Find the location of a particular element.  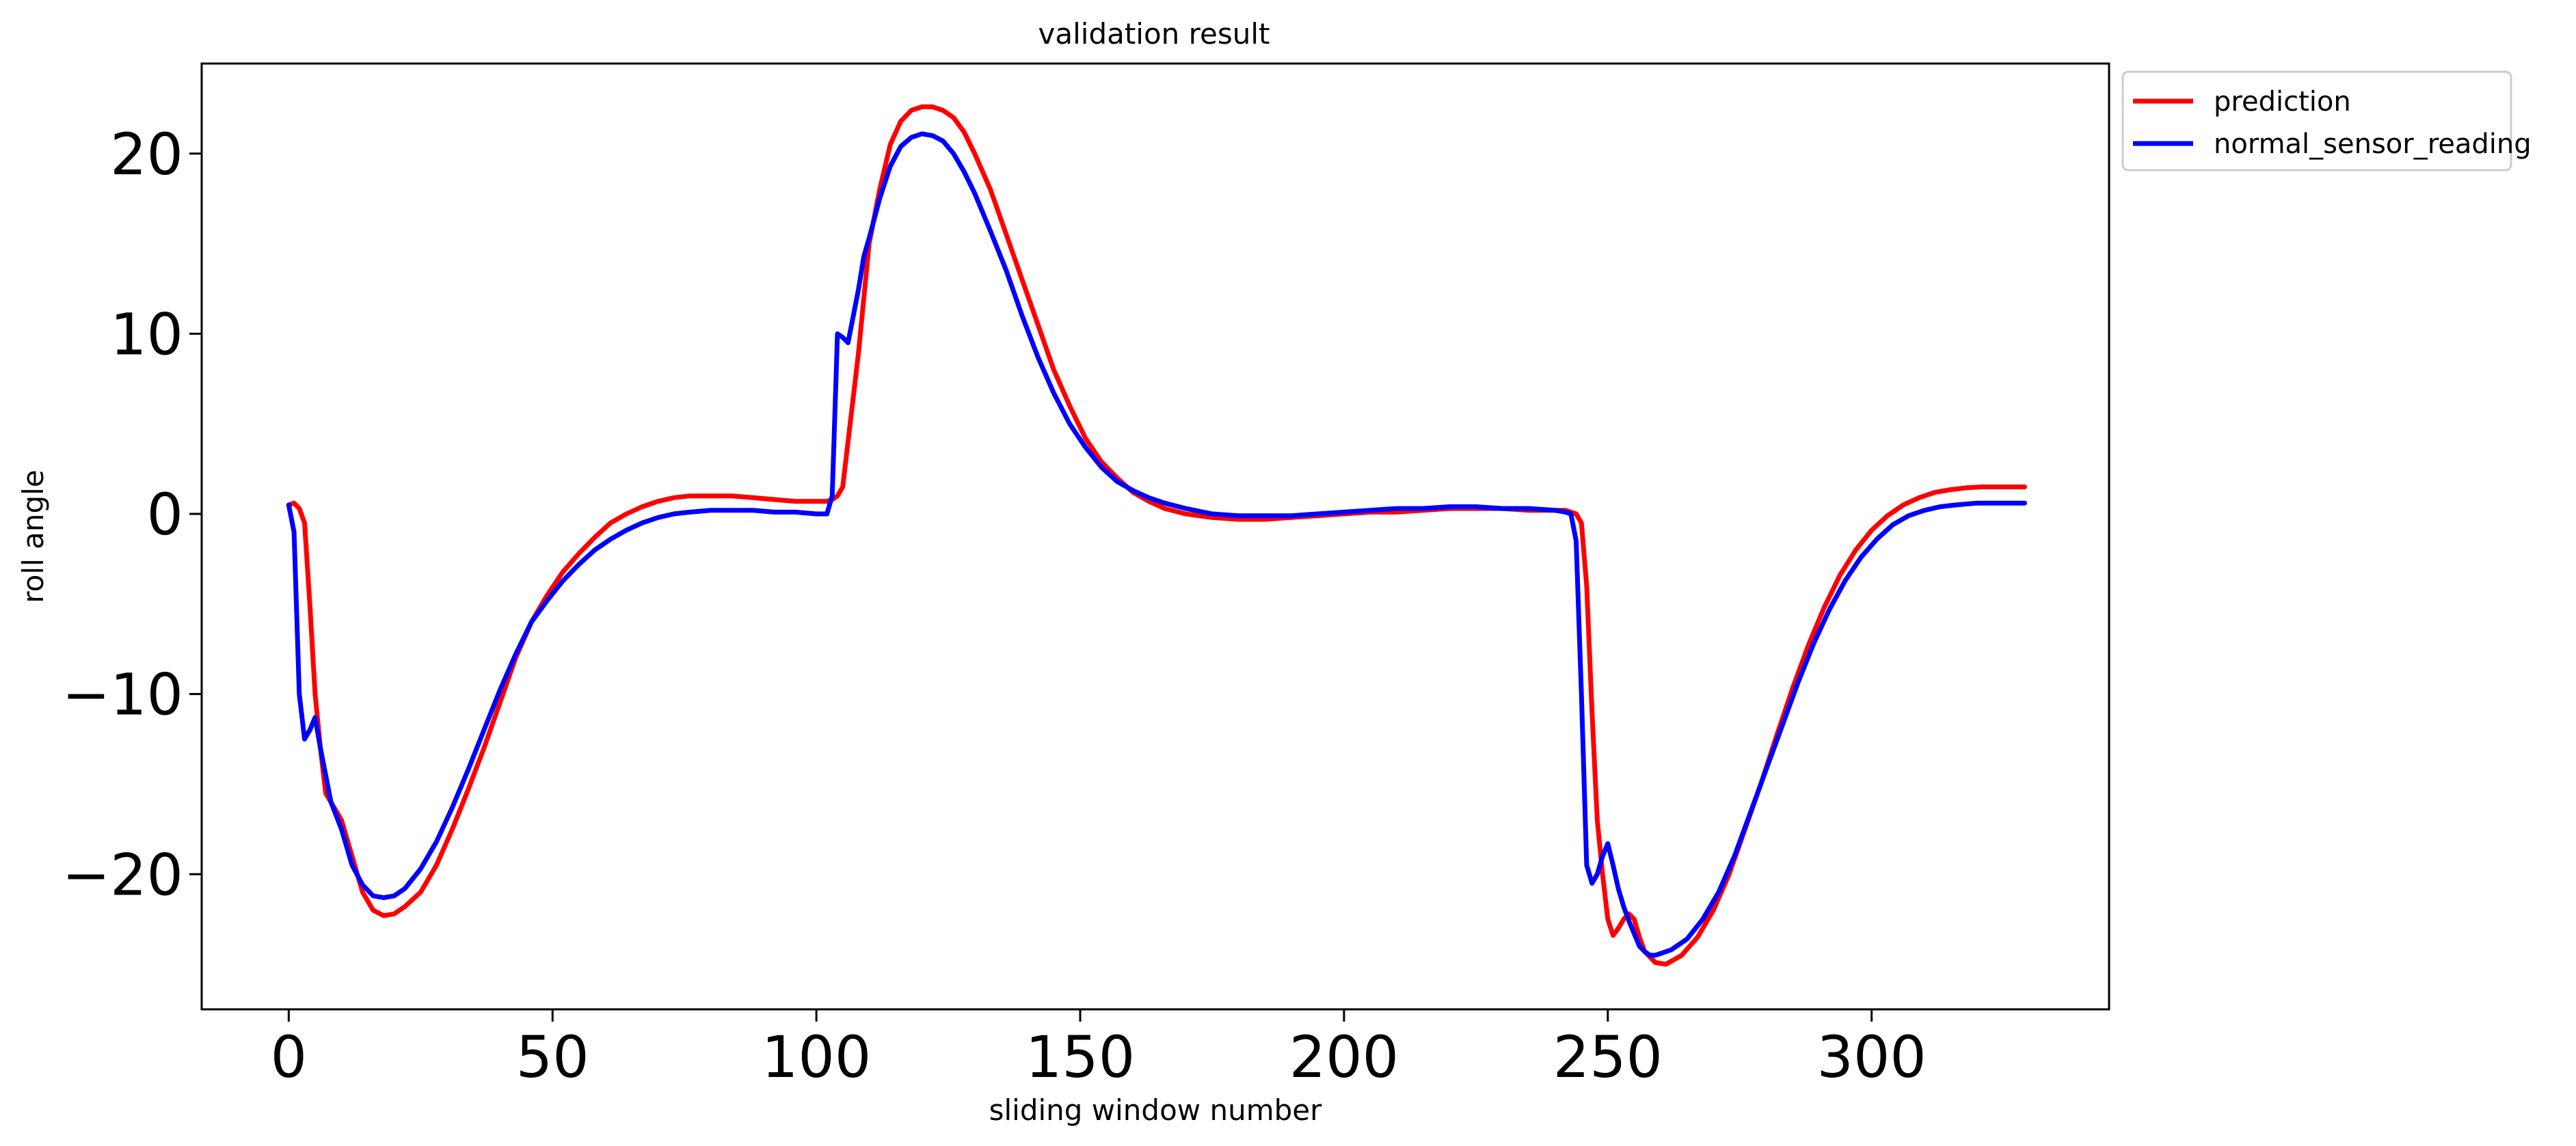

legend-label-prediction: prediction is located at coordinates (2282, 102).